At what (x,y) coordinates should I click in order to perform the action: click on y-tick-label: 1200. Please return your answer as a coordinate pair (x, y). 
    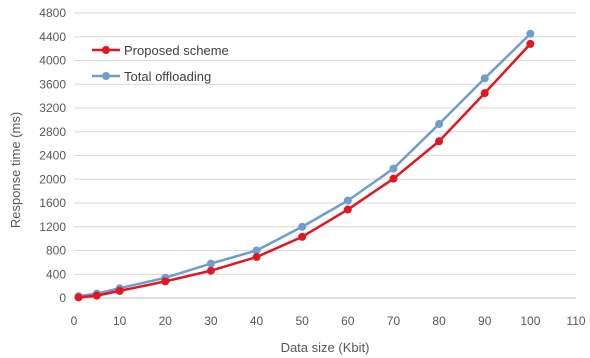
    Looking at the image, I should click on (52, 227).